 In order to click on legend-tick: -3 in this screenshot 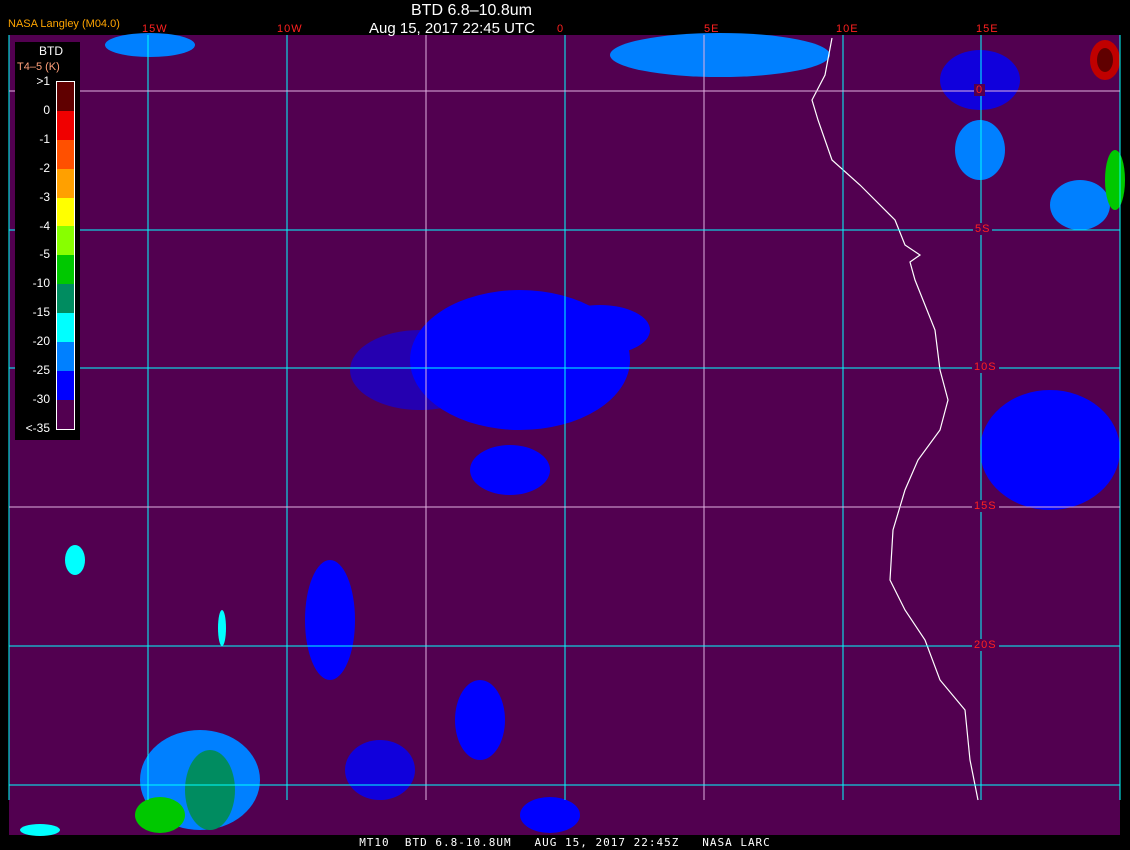, I will do `click(44, 196)`.